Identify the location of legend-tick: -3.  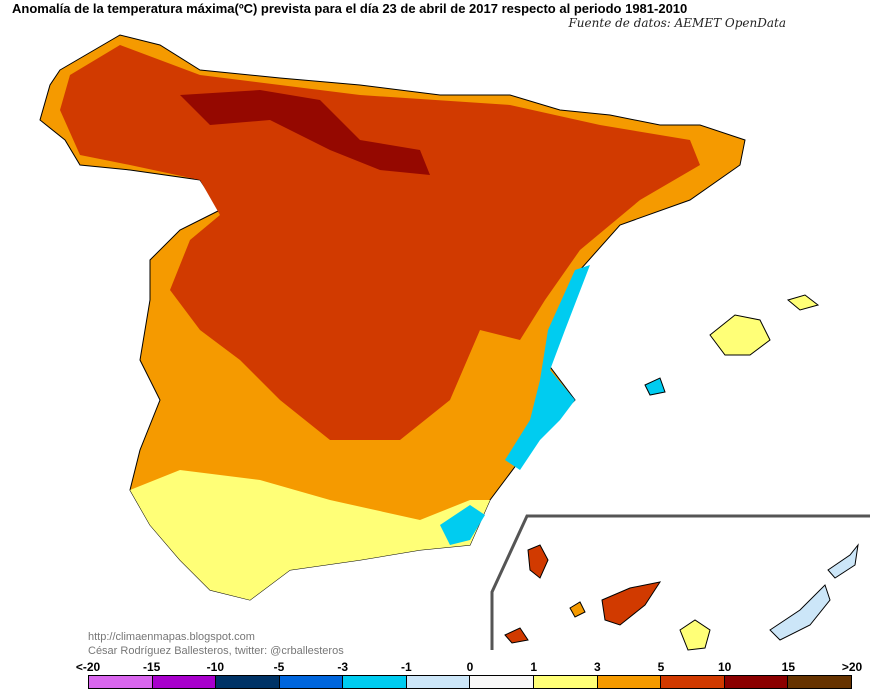
(342, 667).